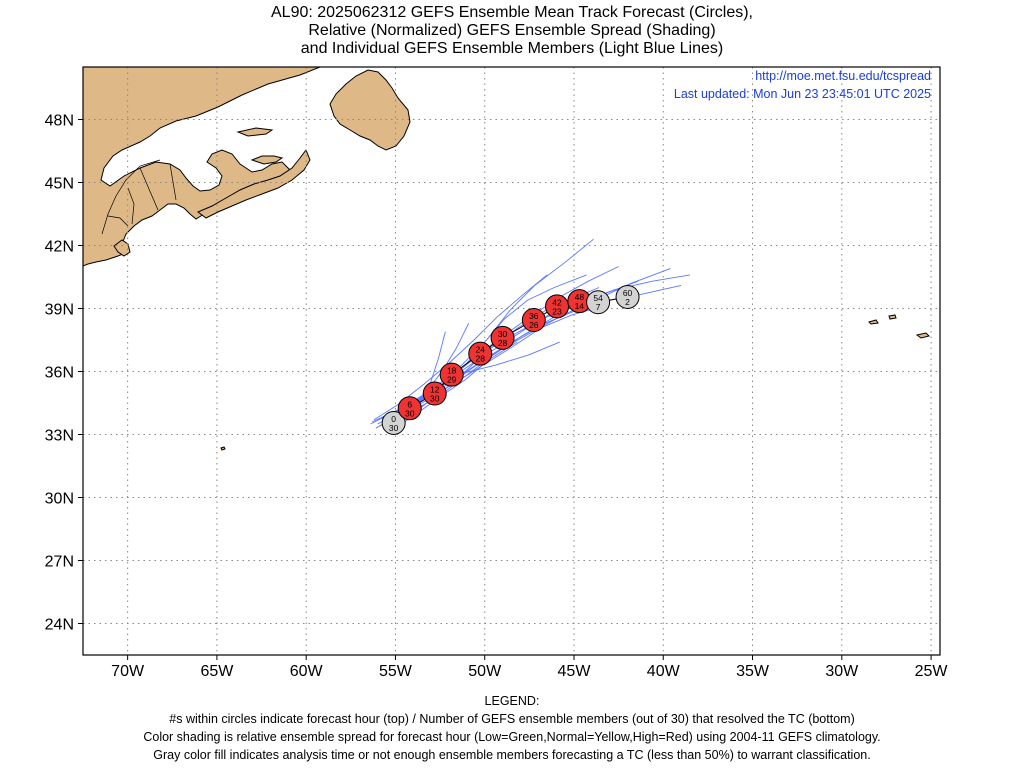 This screenshot has width=1024, height=768. What do you see at coordinates (899, 326) in the screenshot?
I see `azores-islands` at bounding box center [899, 326].